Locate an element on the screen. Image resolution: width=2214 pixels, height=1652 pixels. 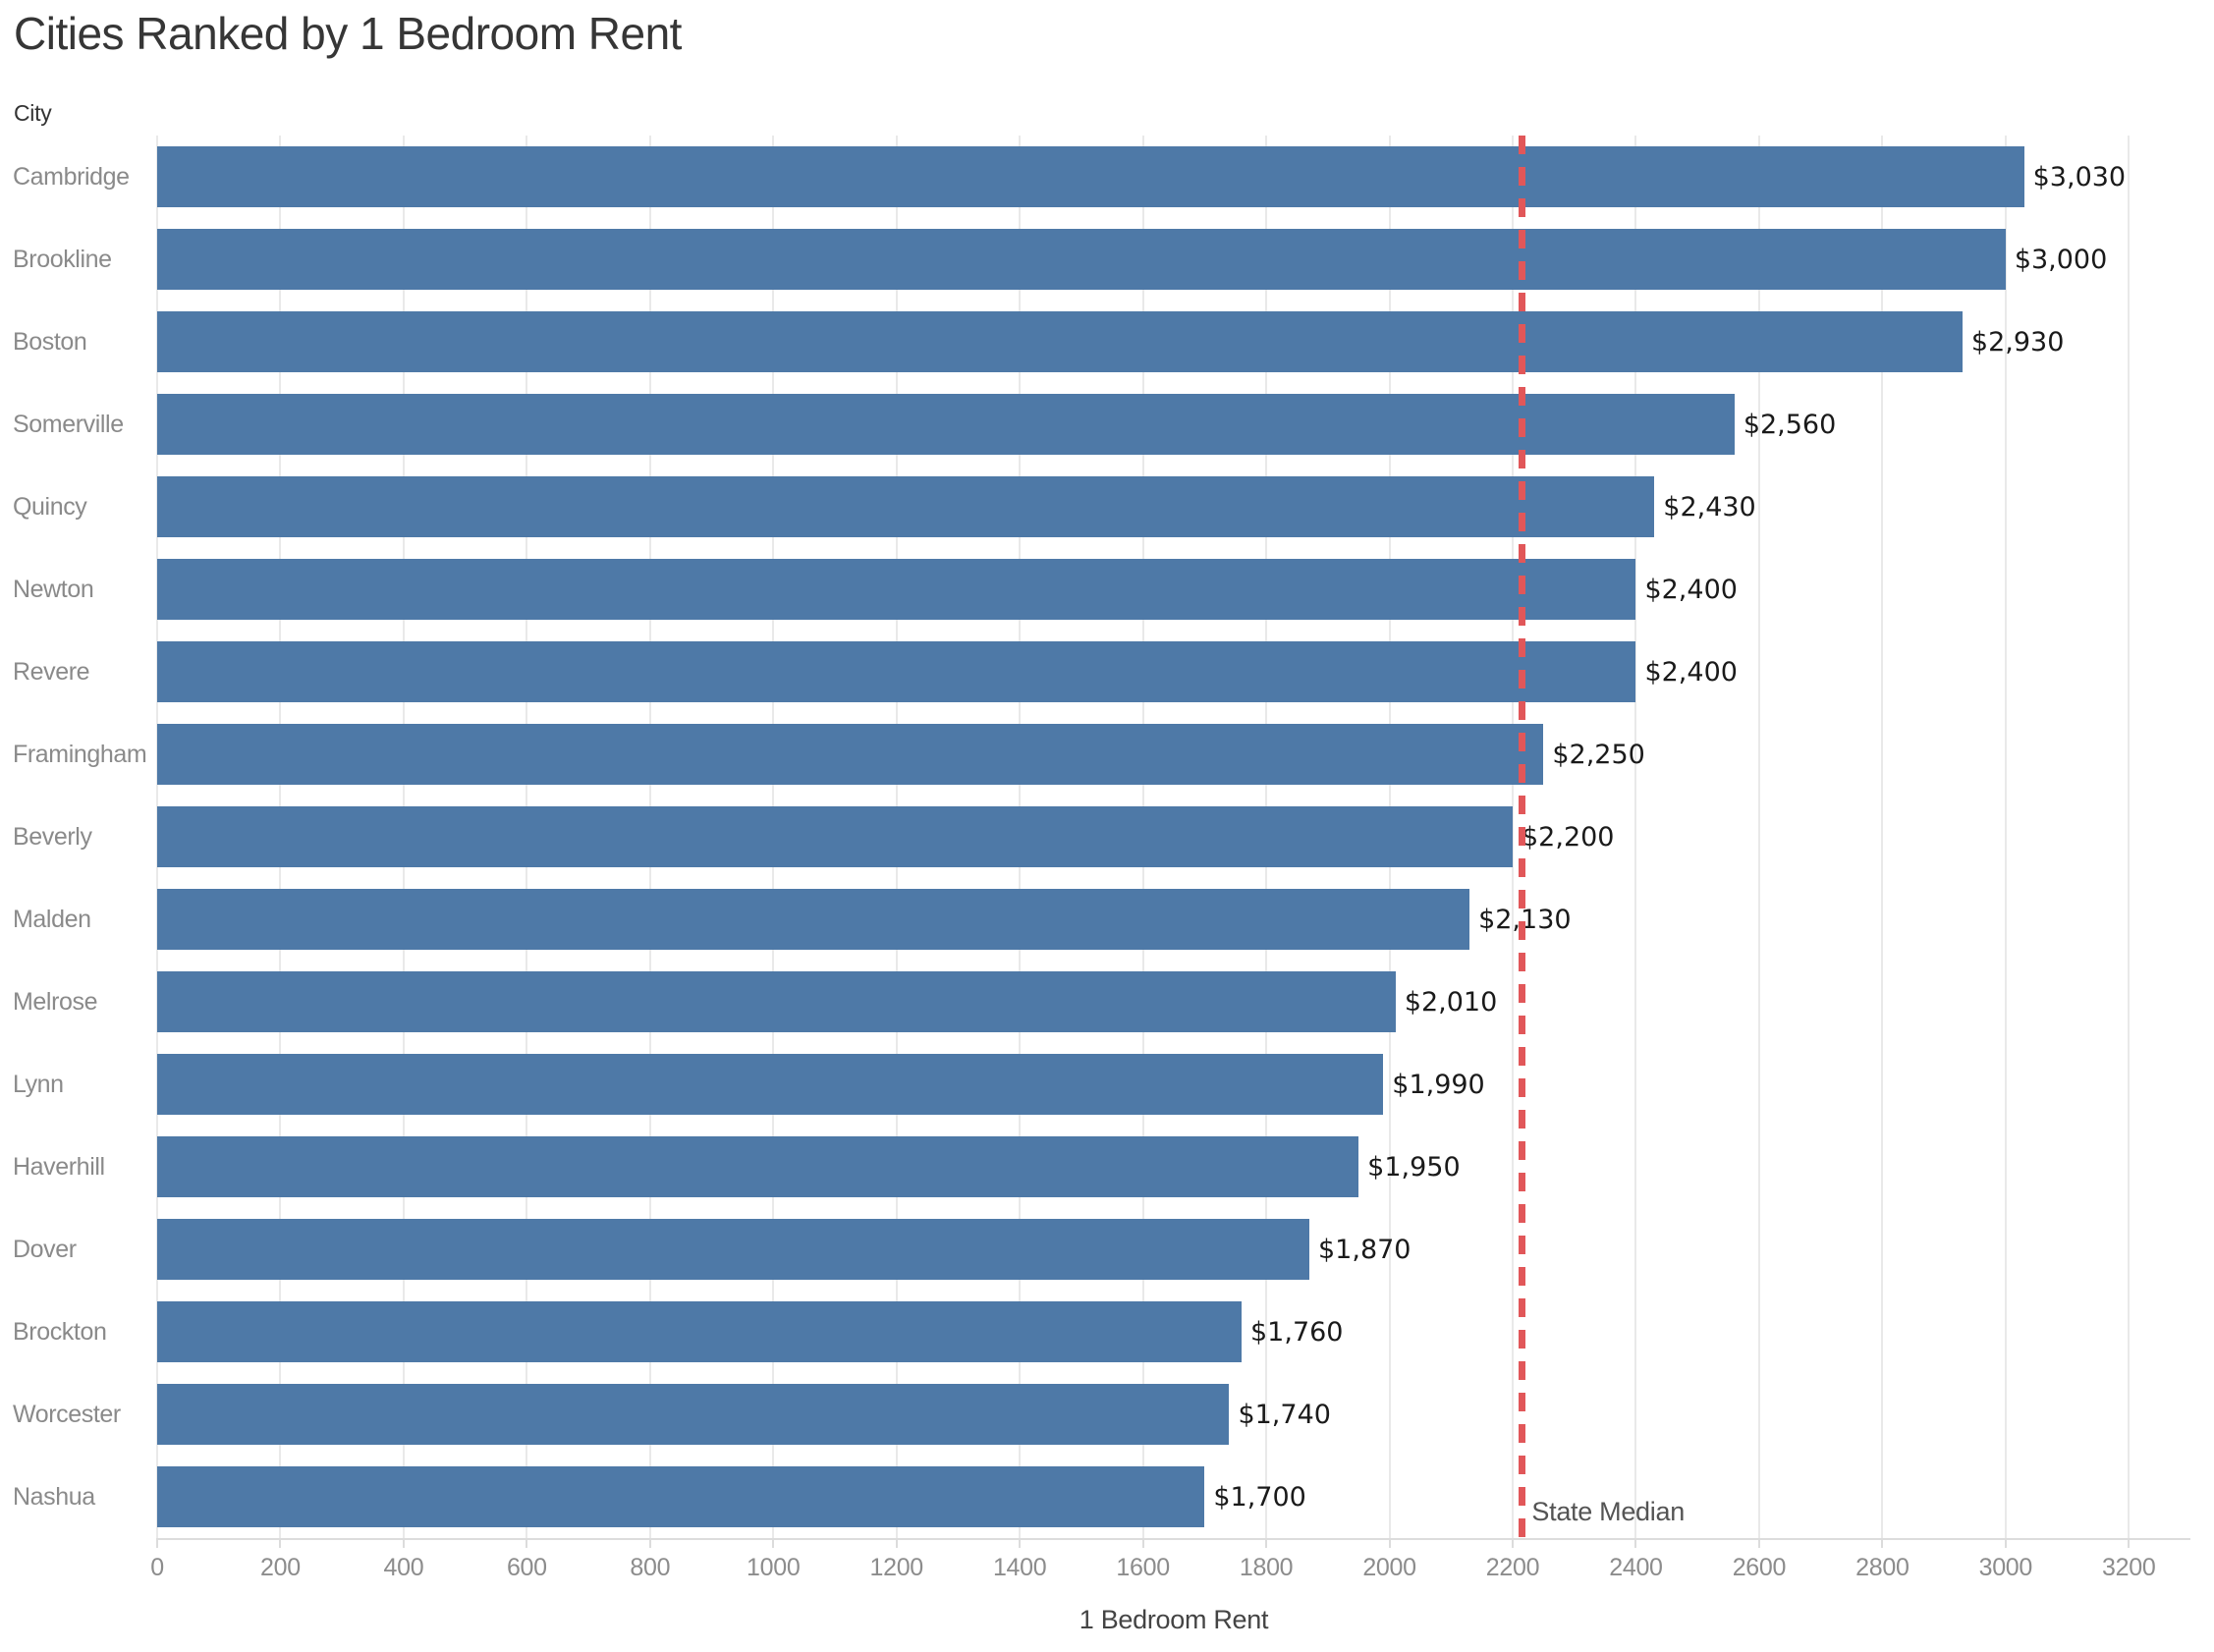
city-label: Lynn is located at coordinates (38, 1084).